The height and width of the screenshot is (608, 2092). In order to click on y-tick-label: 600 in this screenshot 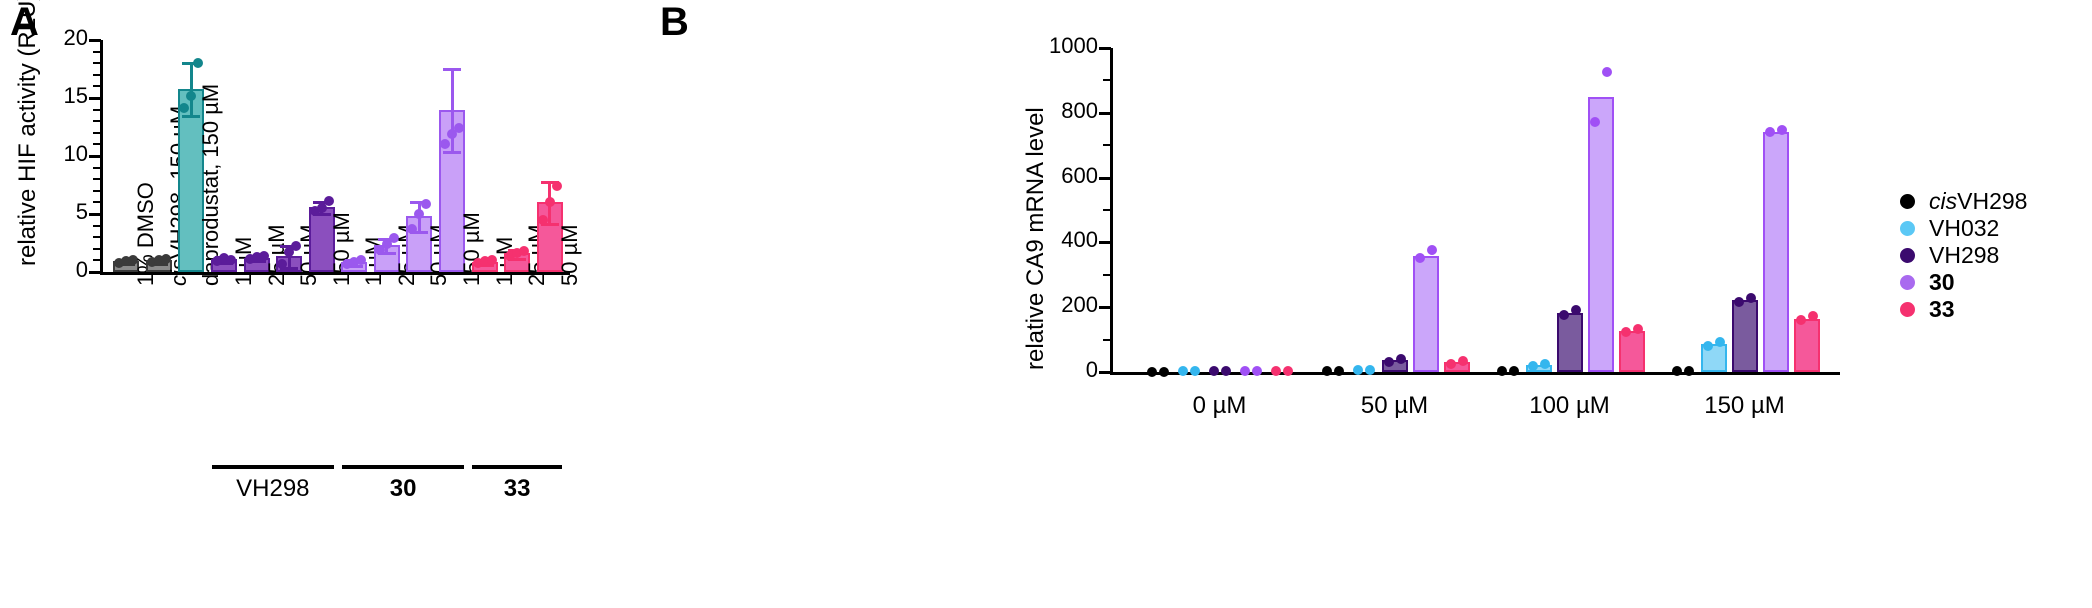, I will do `click(1079, 175)`.